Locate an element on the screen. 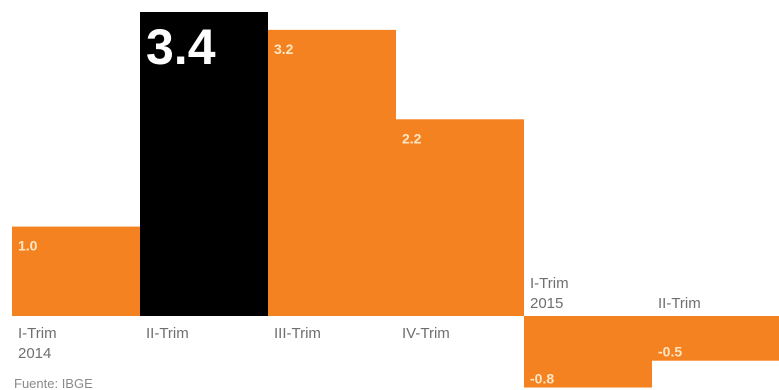 The height and width of the screenshot is (390, 779). x-tick-label-4: IV-Trim is located at coordinates (426, 333).